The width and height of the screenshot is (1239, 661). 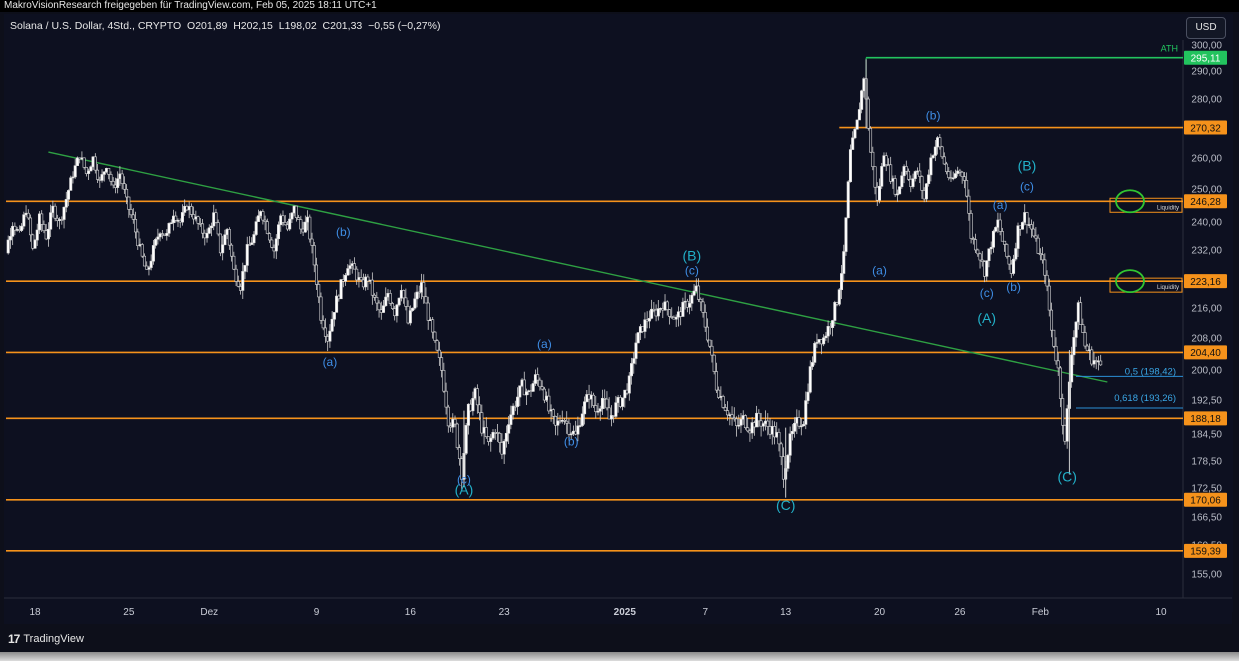 What do you see at coordinates (1206, 518) in the screenshot?
I see `y-tick-label: 166,50` at bounding box center [1206, 518].